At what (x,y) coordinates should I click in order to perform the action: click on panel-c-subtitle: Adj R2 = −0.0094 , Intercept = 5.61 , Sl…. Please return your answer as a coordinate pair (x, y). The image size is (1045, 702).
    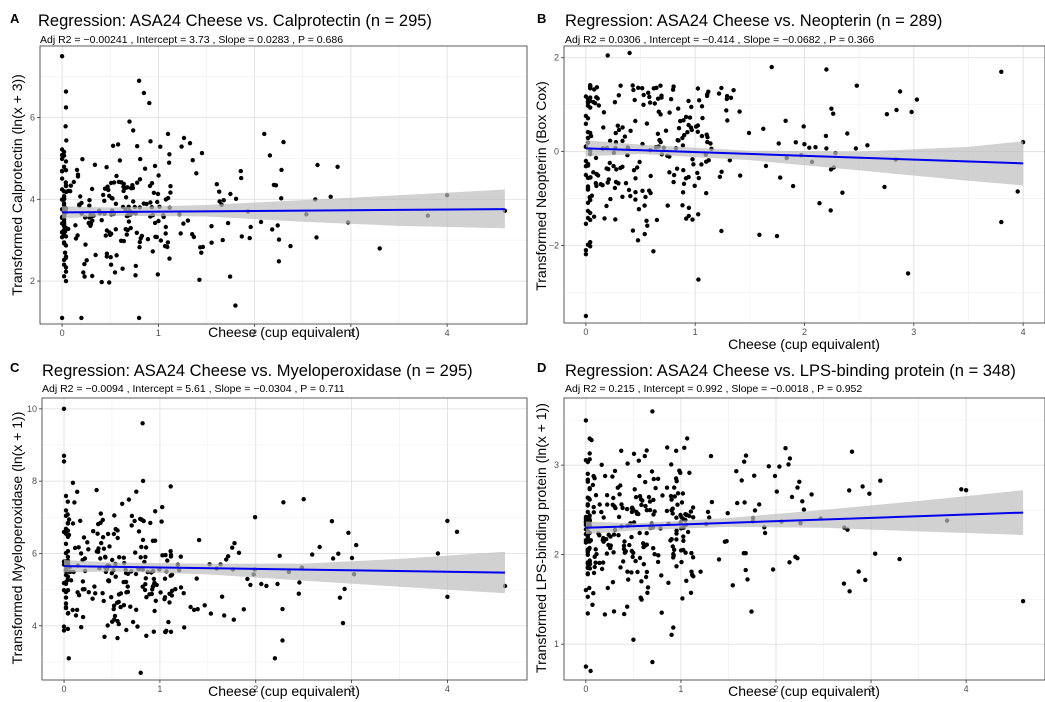
    Looking at the image, I should click on (193, 389).